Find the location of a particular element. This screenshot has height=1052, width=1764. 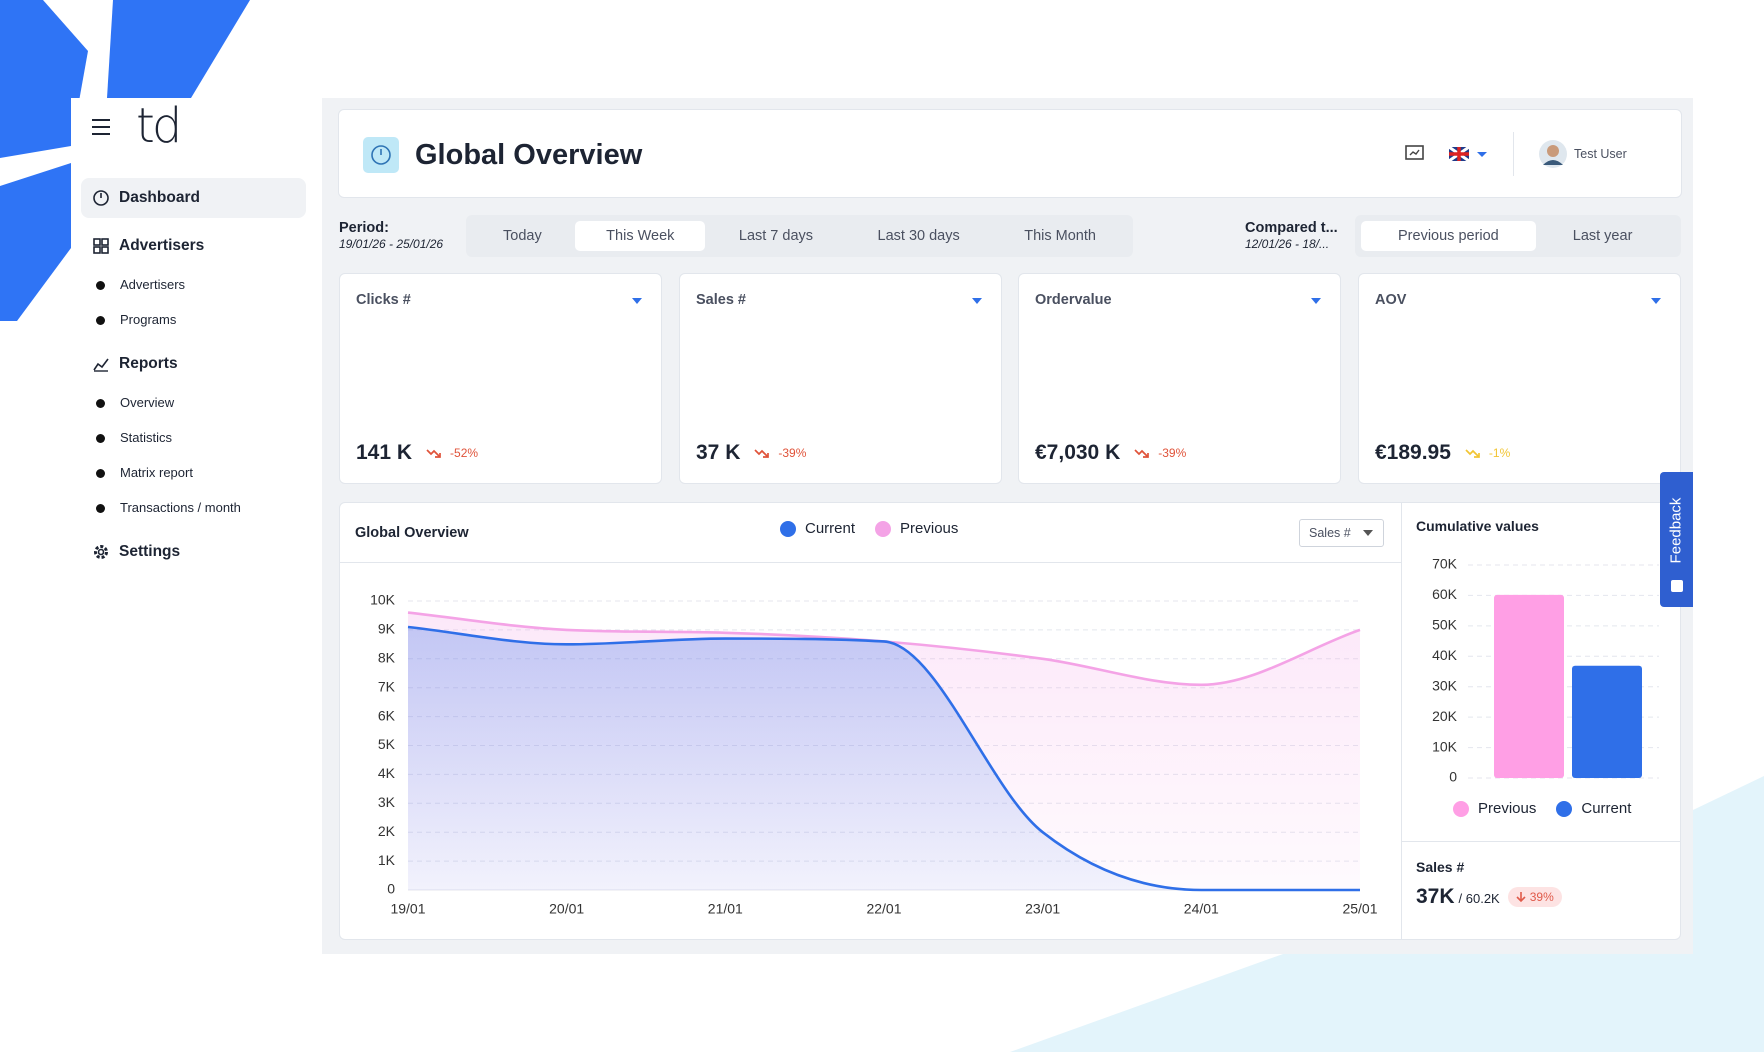

kpi-change: -52% is located at coordinates (464, 453).